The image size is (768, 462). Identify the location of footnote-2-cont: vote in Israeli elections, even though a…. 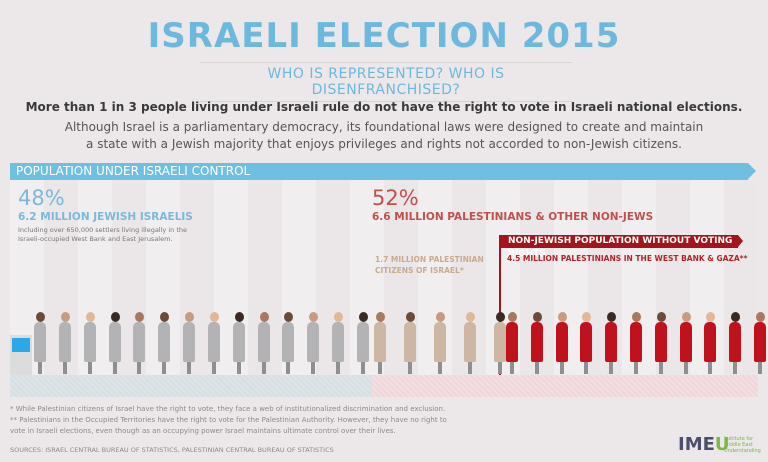
(203, 431).